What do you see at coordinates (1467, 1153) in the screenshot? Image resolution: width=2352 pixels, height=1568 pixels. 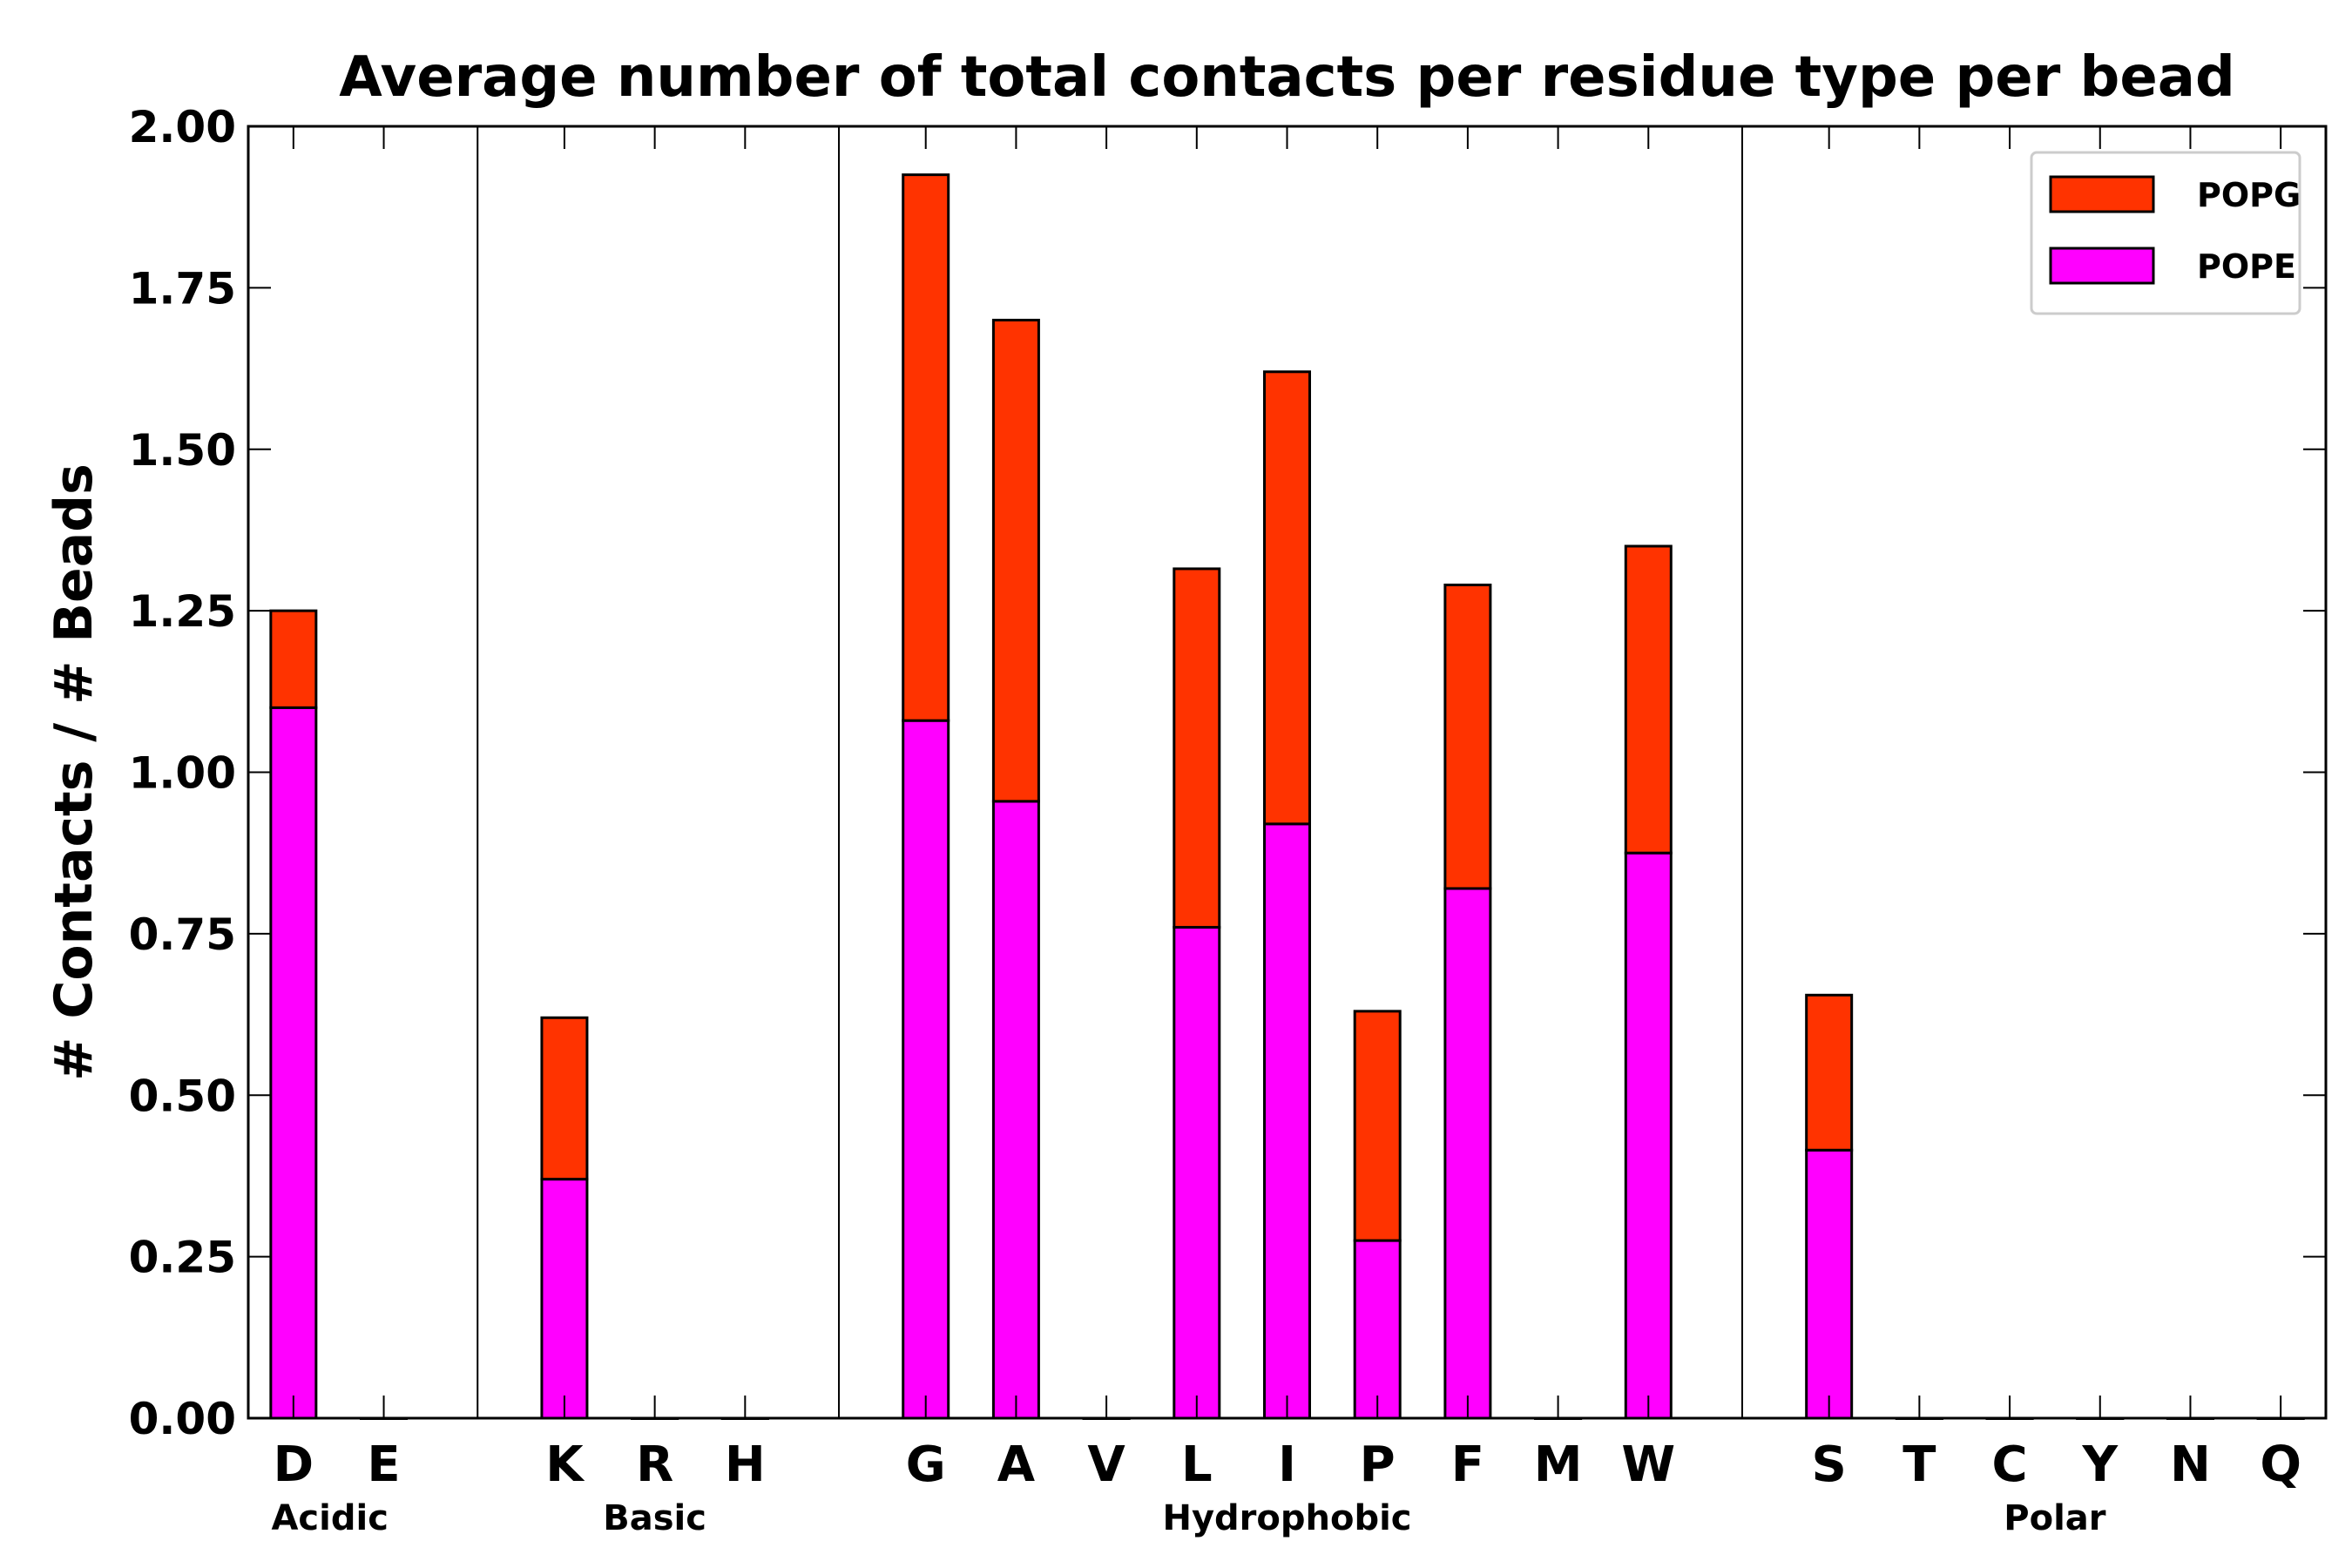 I see `bar-f-pope` at bounding box center [1467, 1153].